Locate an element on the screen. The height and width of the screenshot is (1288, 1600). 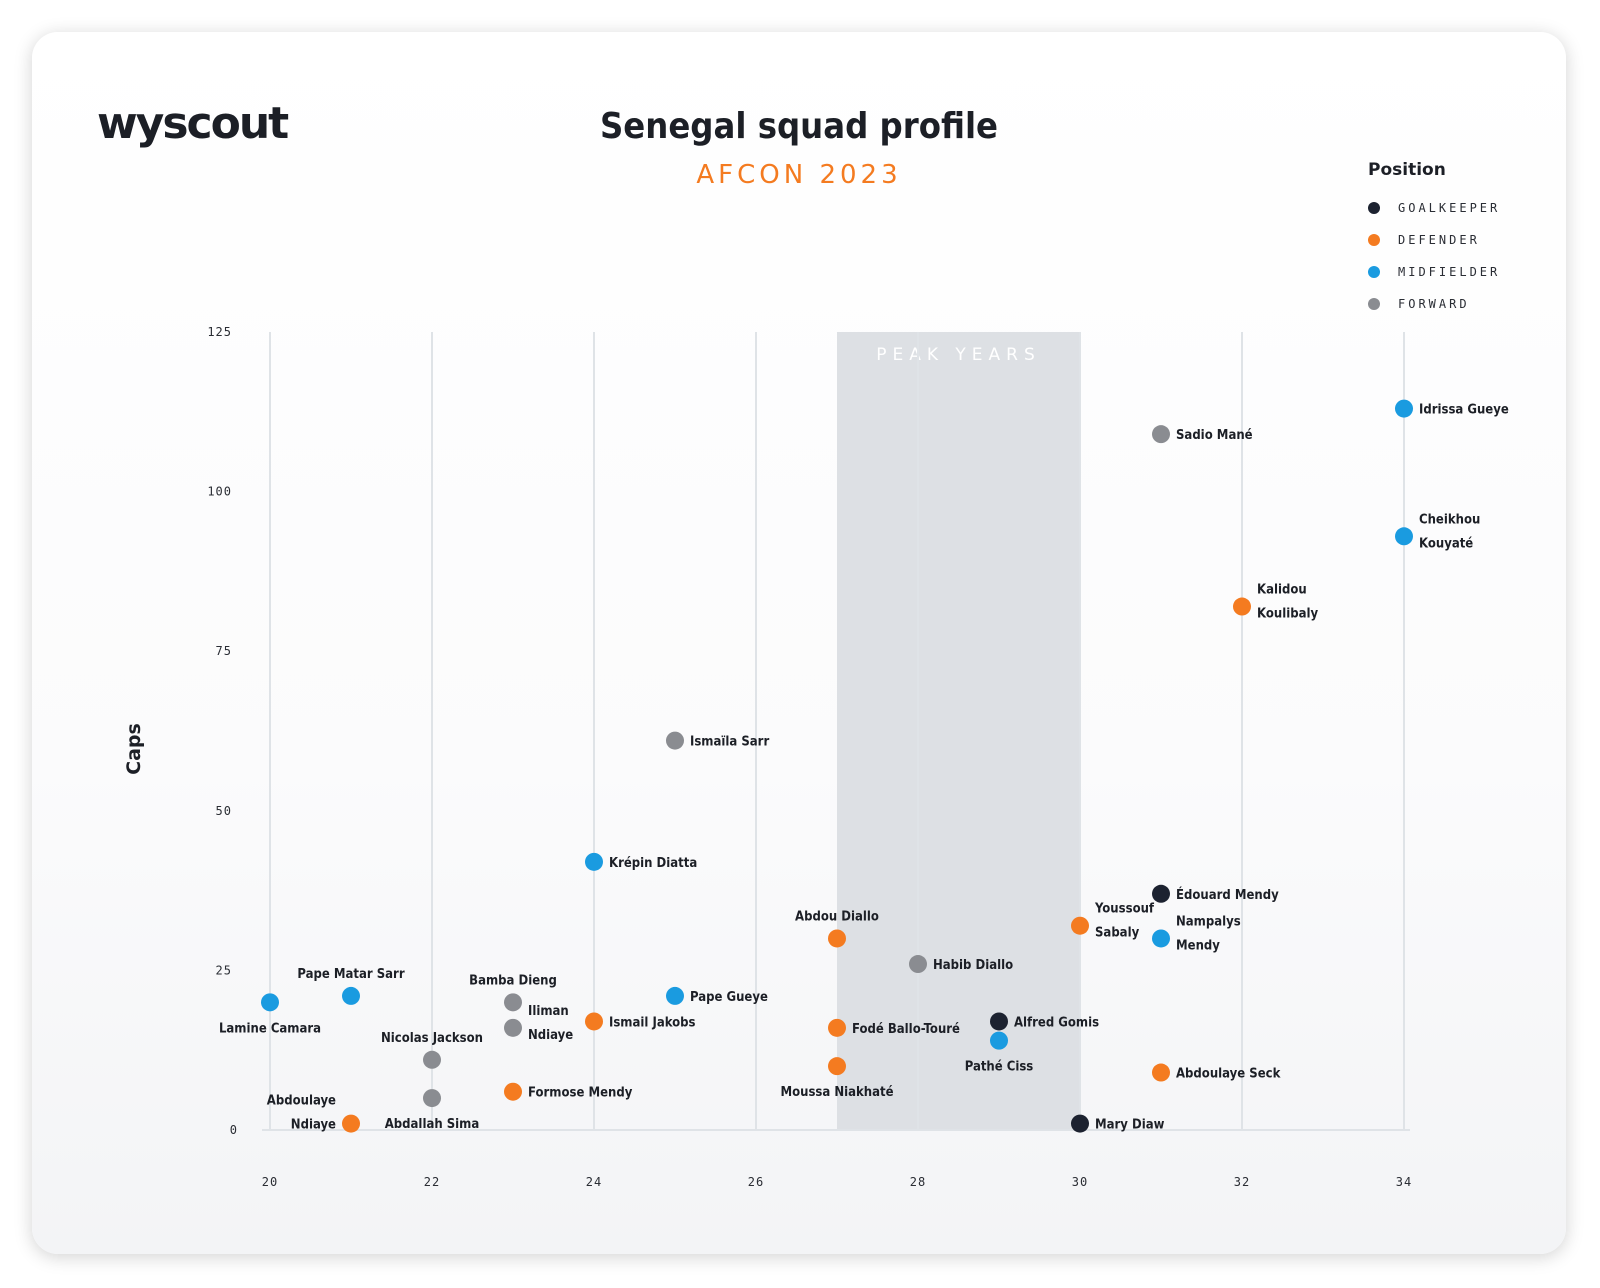
point-label: Lamine Camara is located at coordinates (270, 1028).